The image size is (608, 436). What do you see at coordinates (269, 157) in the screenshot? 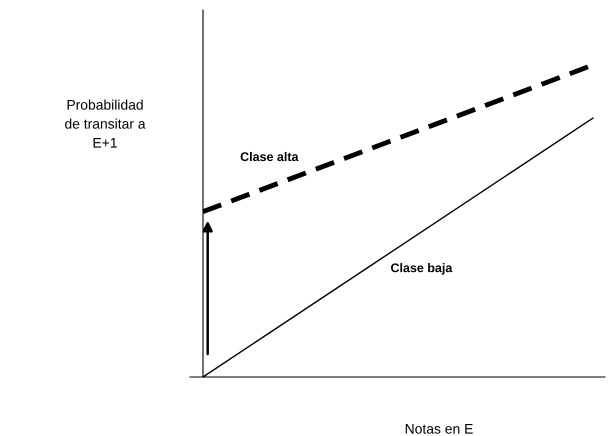
I see `series-label: Clase alta` at bounding box center [269, 157].